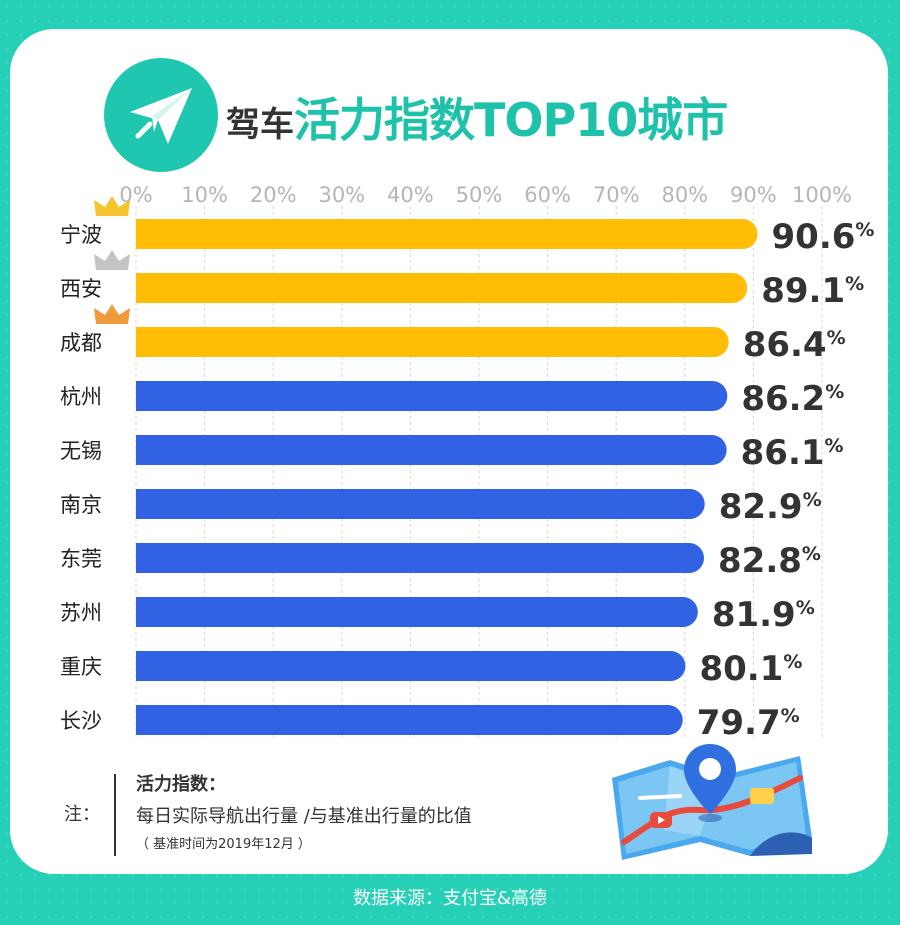  Describe the element at coordinates (81, 613) in the screenshot. I see `category-label: 苏州` at that location.